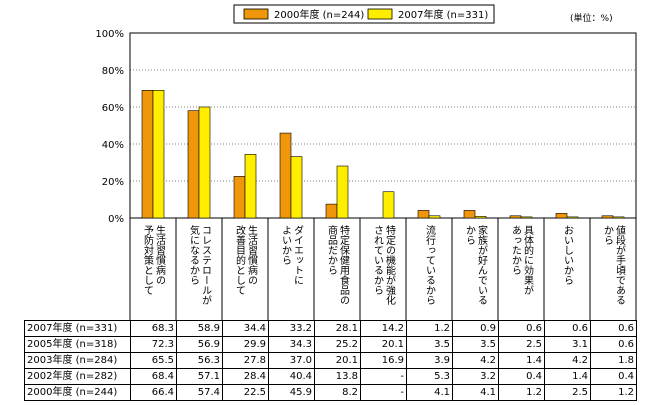  What do you see at coordinates (153, 392) in the screenshot?
I see `table-cell: 66.4` at bounding box center [153, 392].